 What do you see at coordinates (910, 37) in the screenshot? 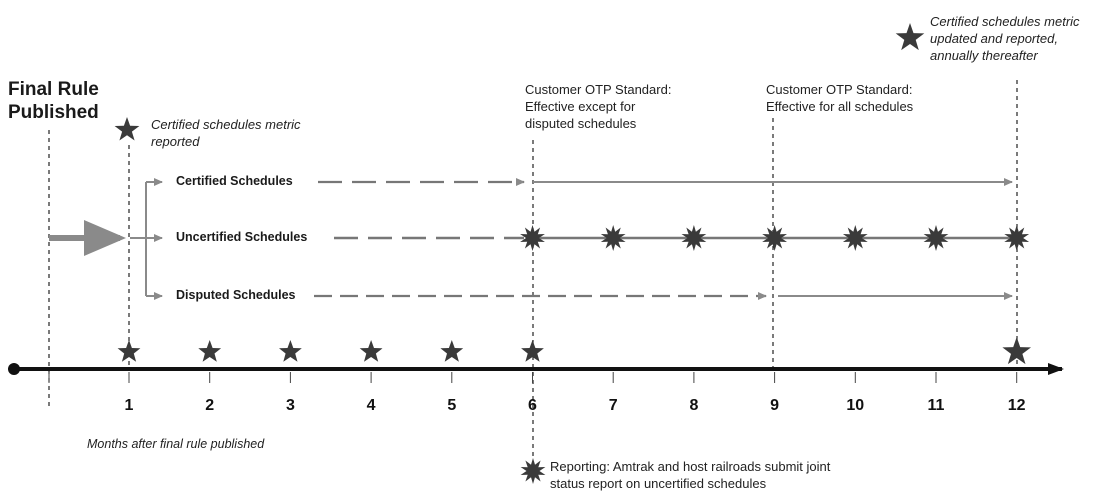
I see `star-icon-metric-annual` at bounding box center [910, 37].